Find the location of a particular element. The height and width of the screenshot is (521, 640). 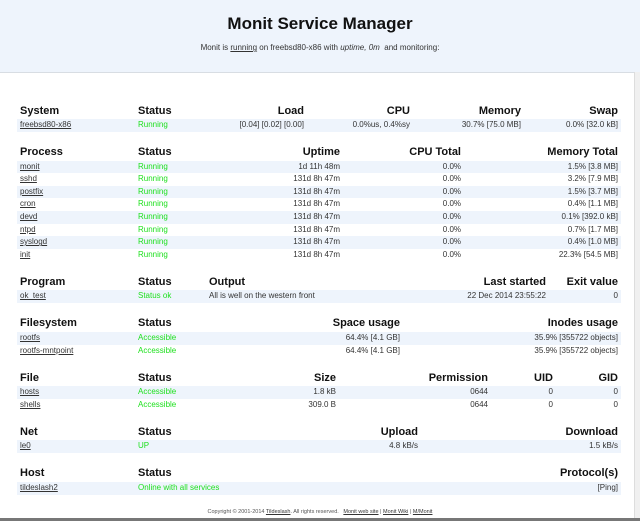

service-name-cell: syslogd is located at coordinates (76, 242).